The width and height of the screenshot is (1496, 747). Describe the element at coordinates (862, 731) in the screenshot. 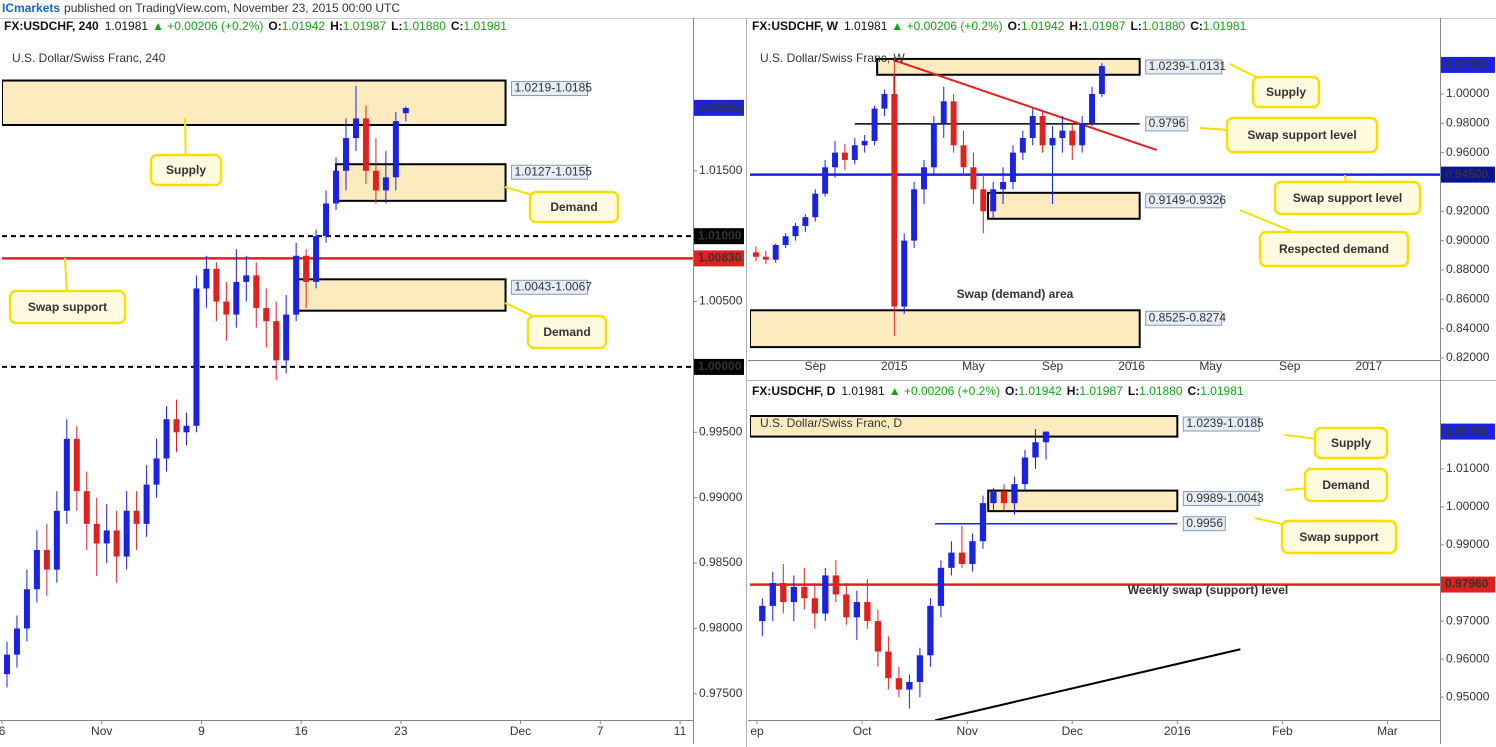

I see `x-tick-label: Oct` at that location.